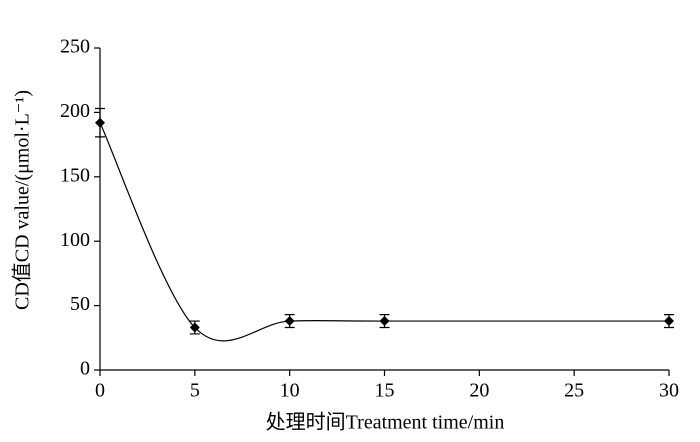 The image size is (700, 442). I want to click on x-tick-label: 30, so click(669, 391).